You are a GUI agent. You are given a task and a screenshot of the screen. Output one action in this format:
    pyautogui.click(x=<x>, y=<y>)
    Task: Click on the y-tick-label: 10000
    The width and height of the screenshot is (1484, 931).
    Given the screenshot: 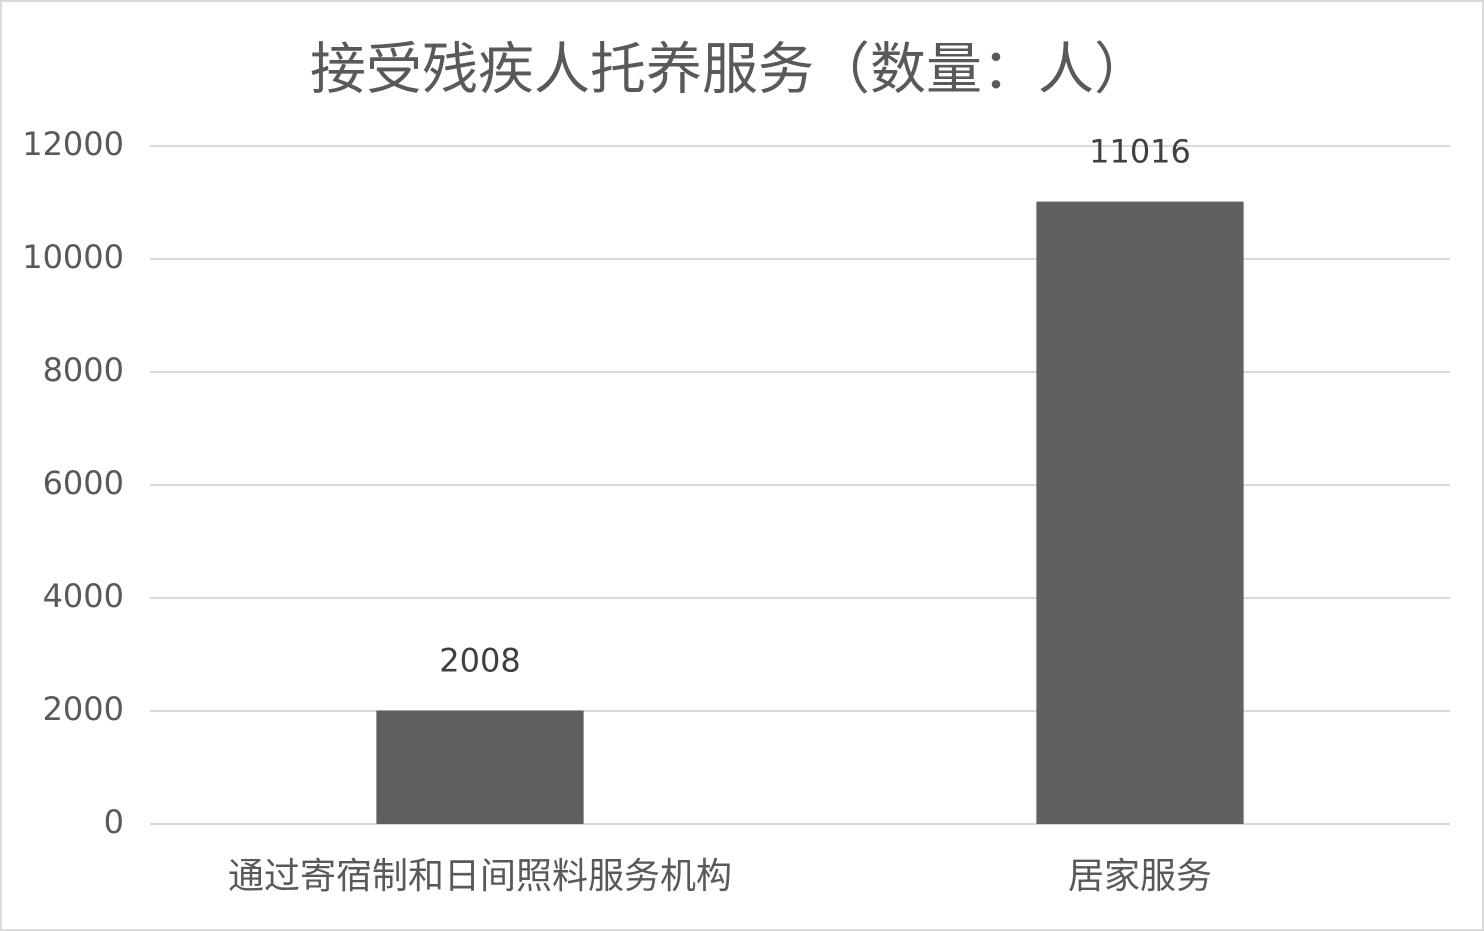 What is the action you would take?
    pyautogui.click(x=73, y=257)
    